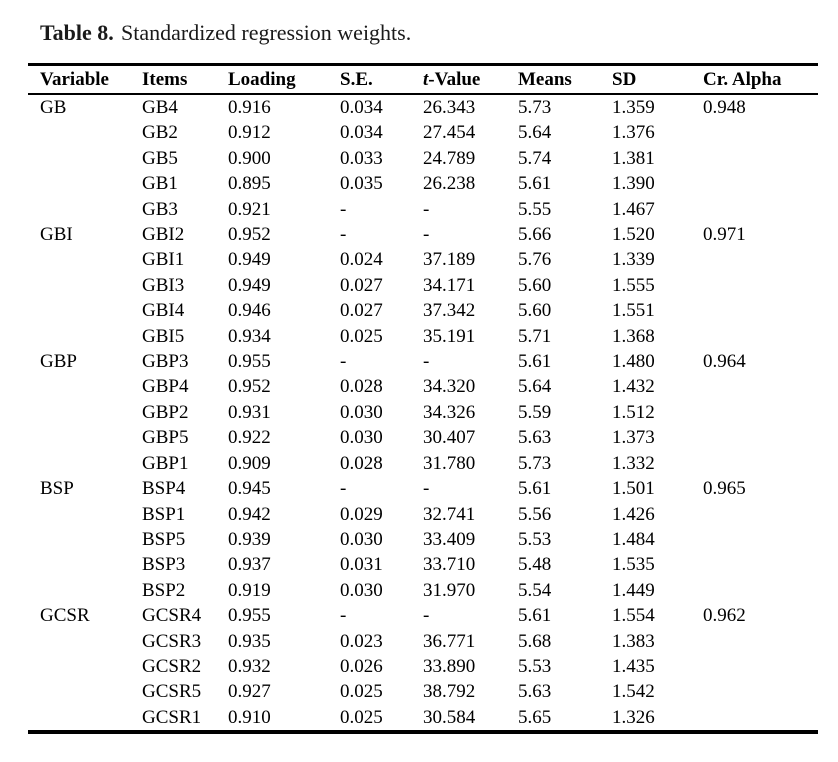 The image size is (838, 762). What do you see at coordinates (361, 565) in the screenshot?
I see `table-cell: 0.031` at bounding box center [361, 565].